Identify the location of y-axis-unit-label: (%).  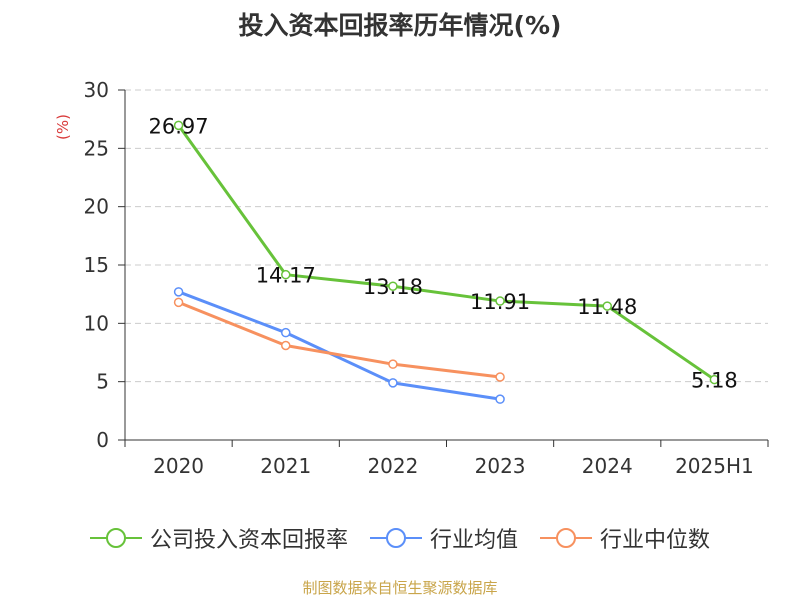
(63, 127).